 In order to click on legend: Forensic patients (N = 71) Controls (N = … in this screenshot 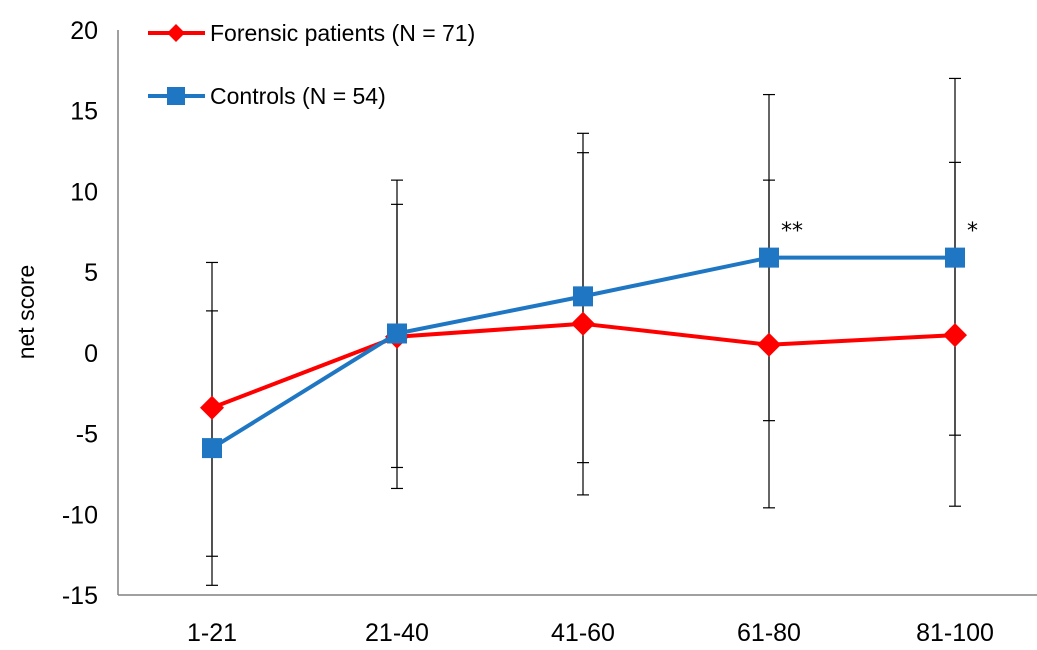, I will do `click(311, 64)`.